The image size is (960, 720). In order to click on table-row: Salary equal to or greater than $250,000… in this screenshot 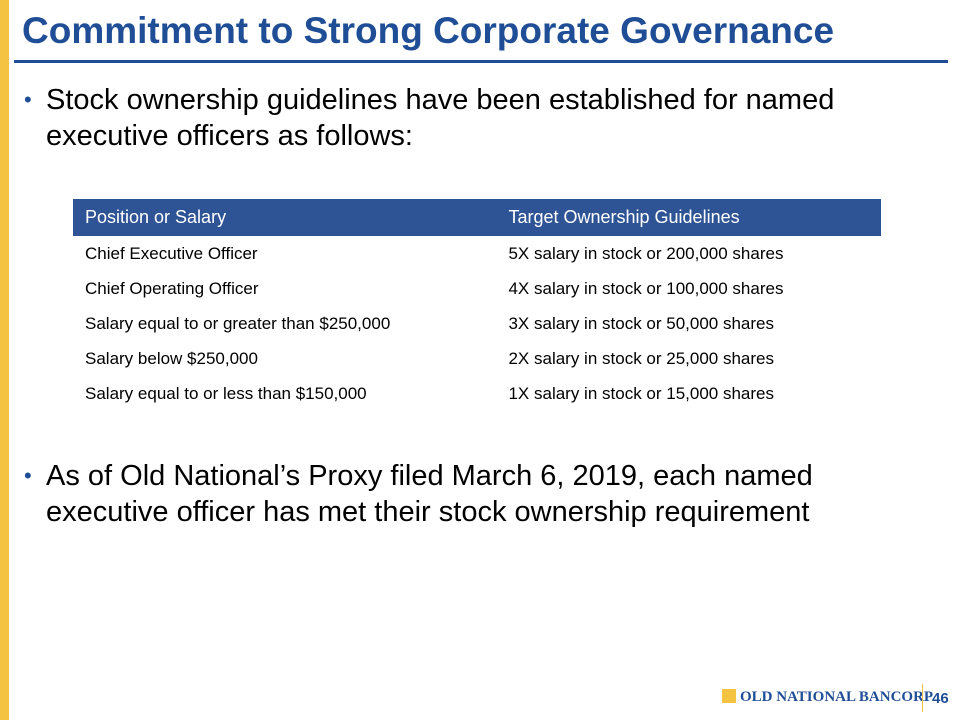, I will do `click(477, 323)`.